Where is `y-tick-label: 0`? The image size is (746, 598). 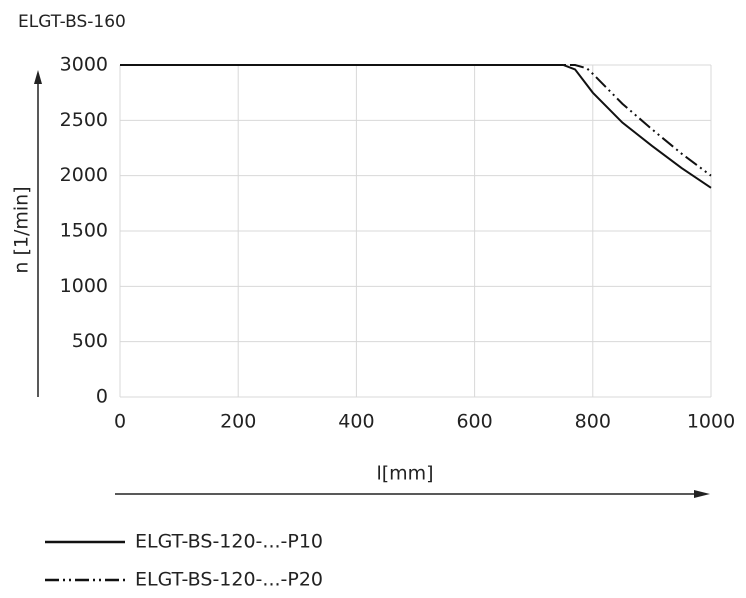 y-tick-label: 0 is located at coordinates (102, 397).